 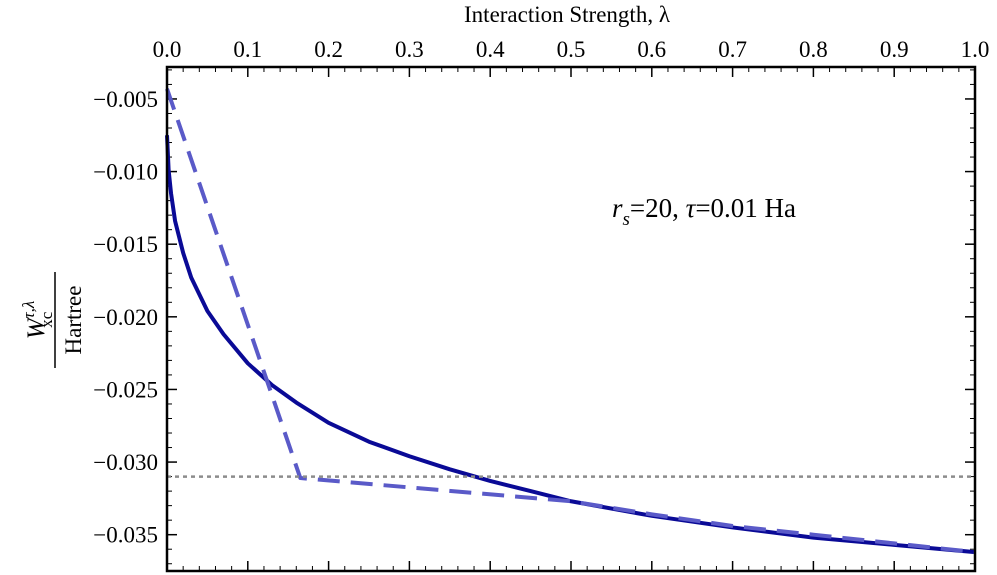 What do you see at coordinates (975, 49) in the screenshot?
I see `x-tick-label: 1.0` at bounding box center [975, 49].